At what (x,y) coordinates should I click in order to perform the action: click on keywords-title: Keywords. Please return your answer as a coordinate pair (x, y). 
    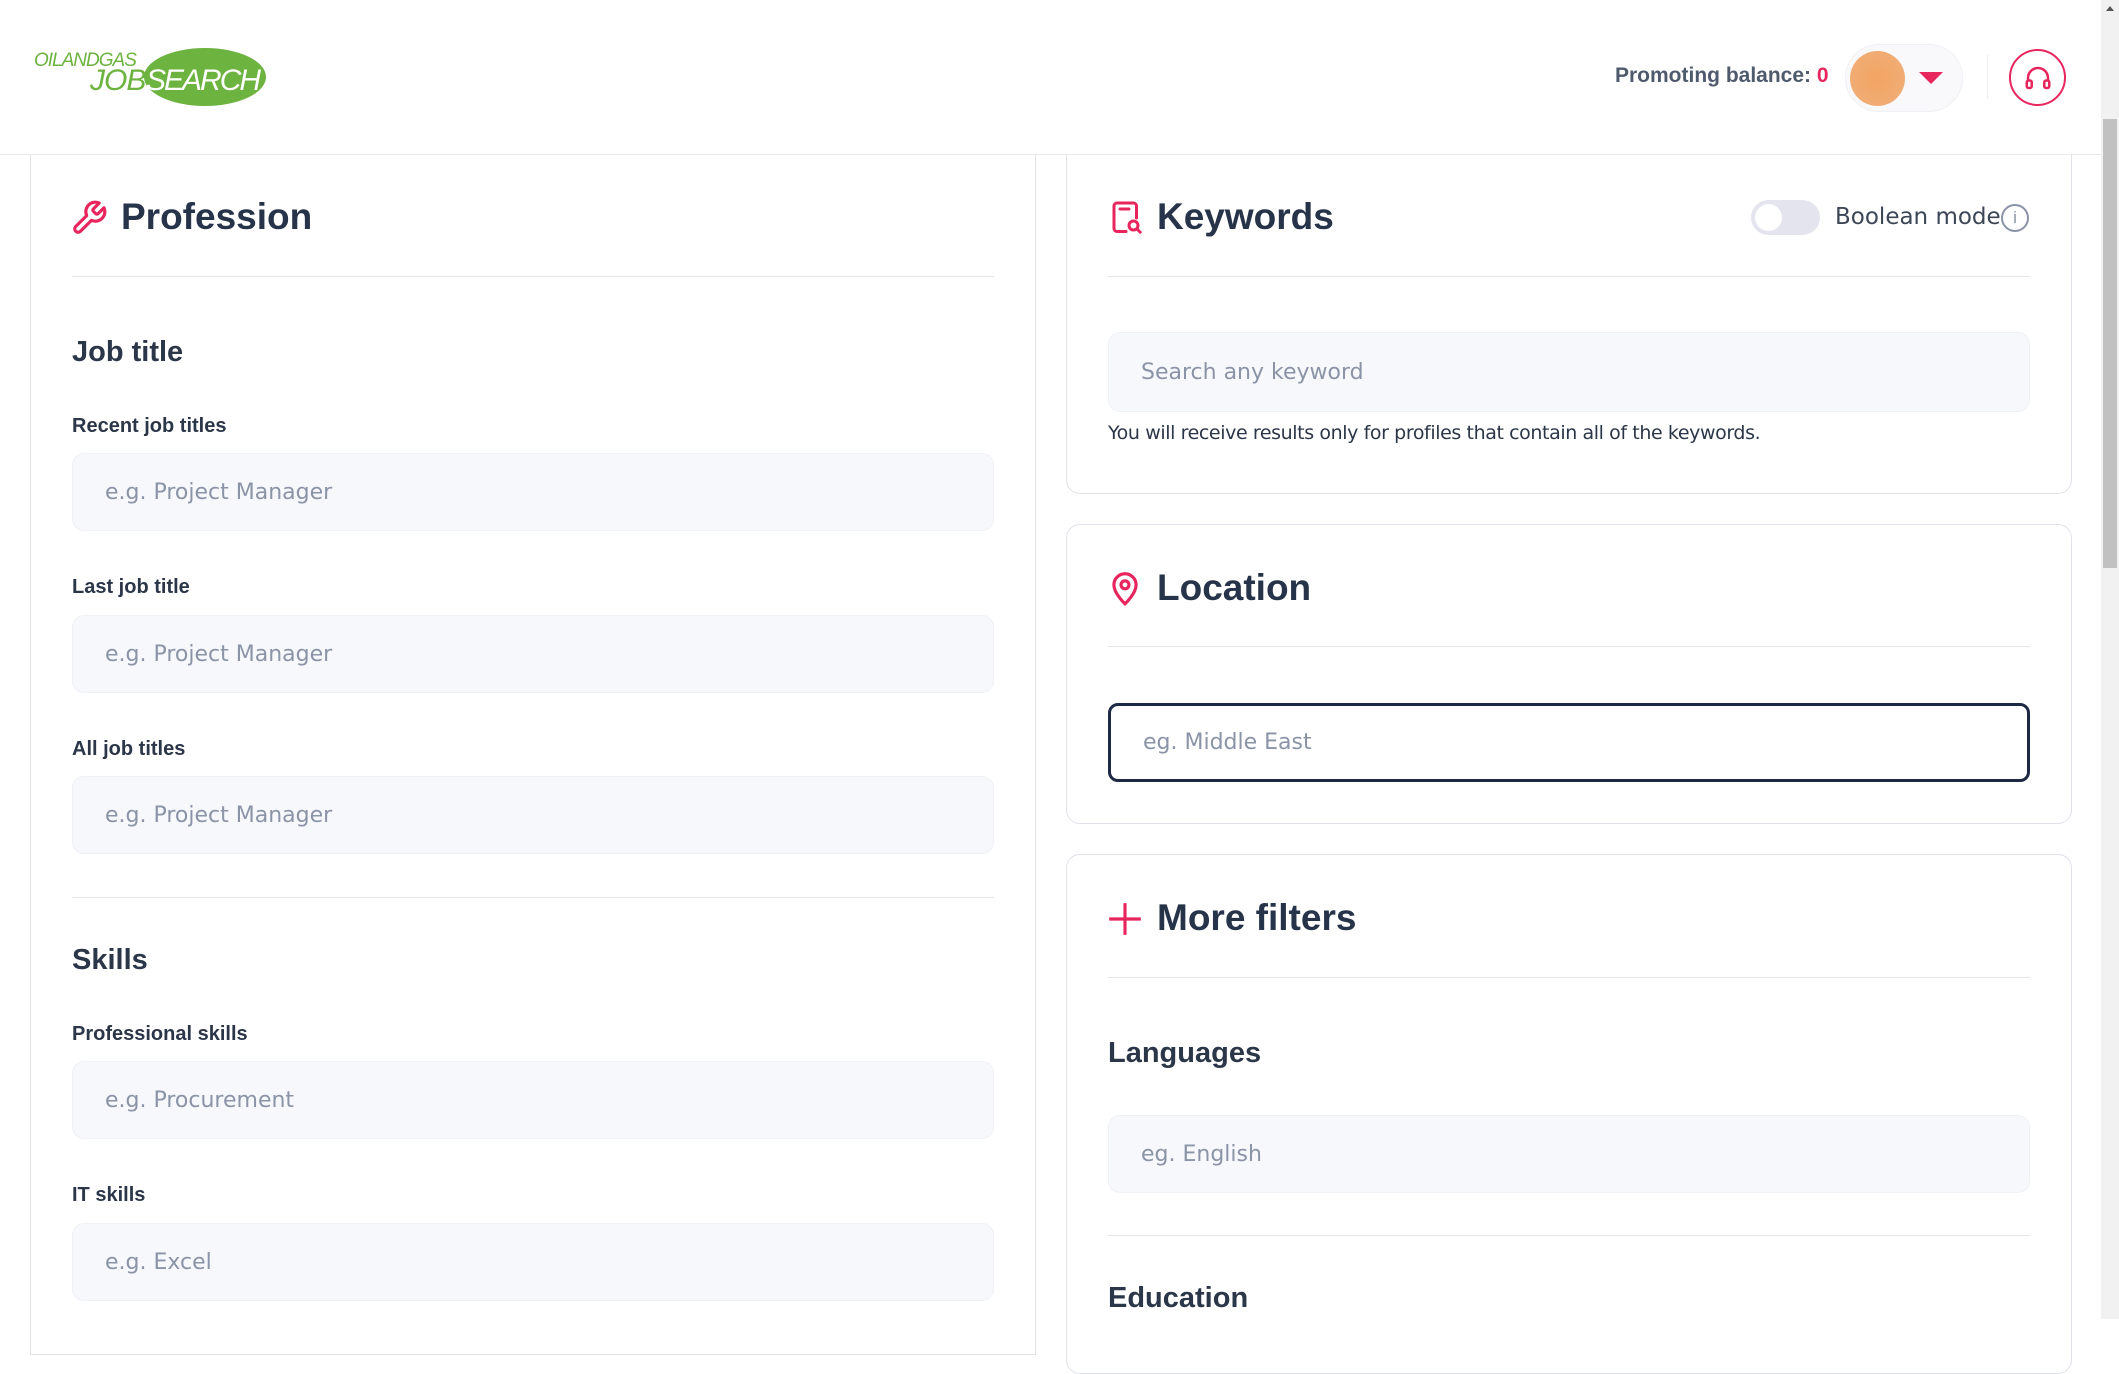
    Looking at the image, I should click on (1245, 216).